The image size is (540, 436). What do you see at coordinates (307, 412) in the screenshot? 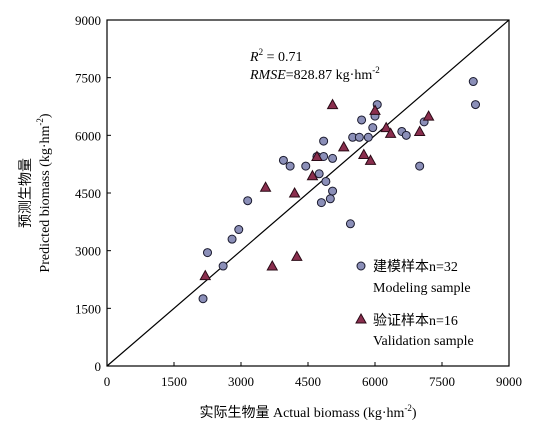
I see `x-axis-title: 实际生物量 Actual biomass (kg·hm-2)` at bounding box center [307, 412].